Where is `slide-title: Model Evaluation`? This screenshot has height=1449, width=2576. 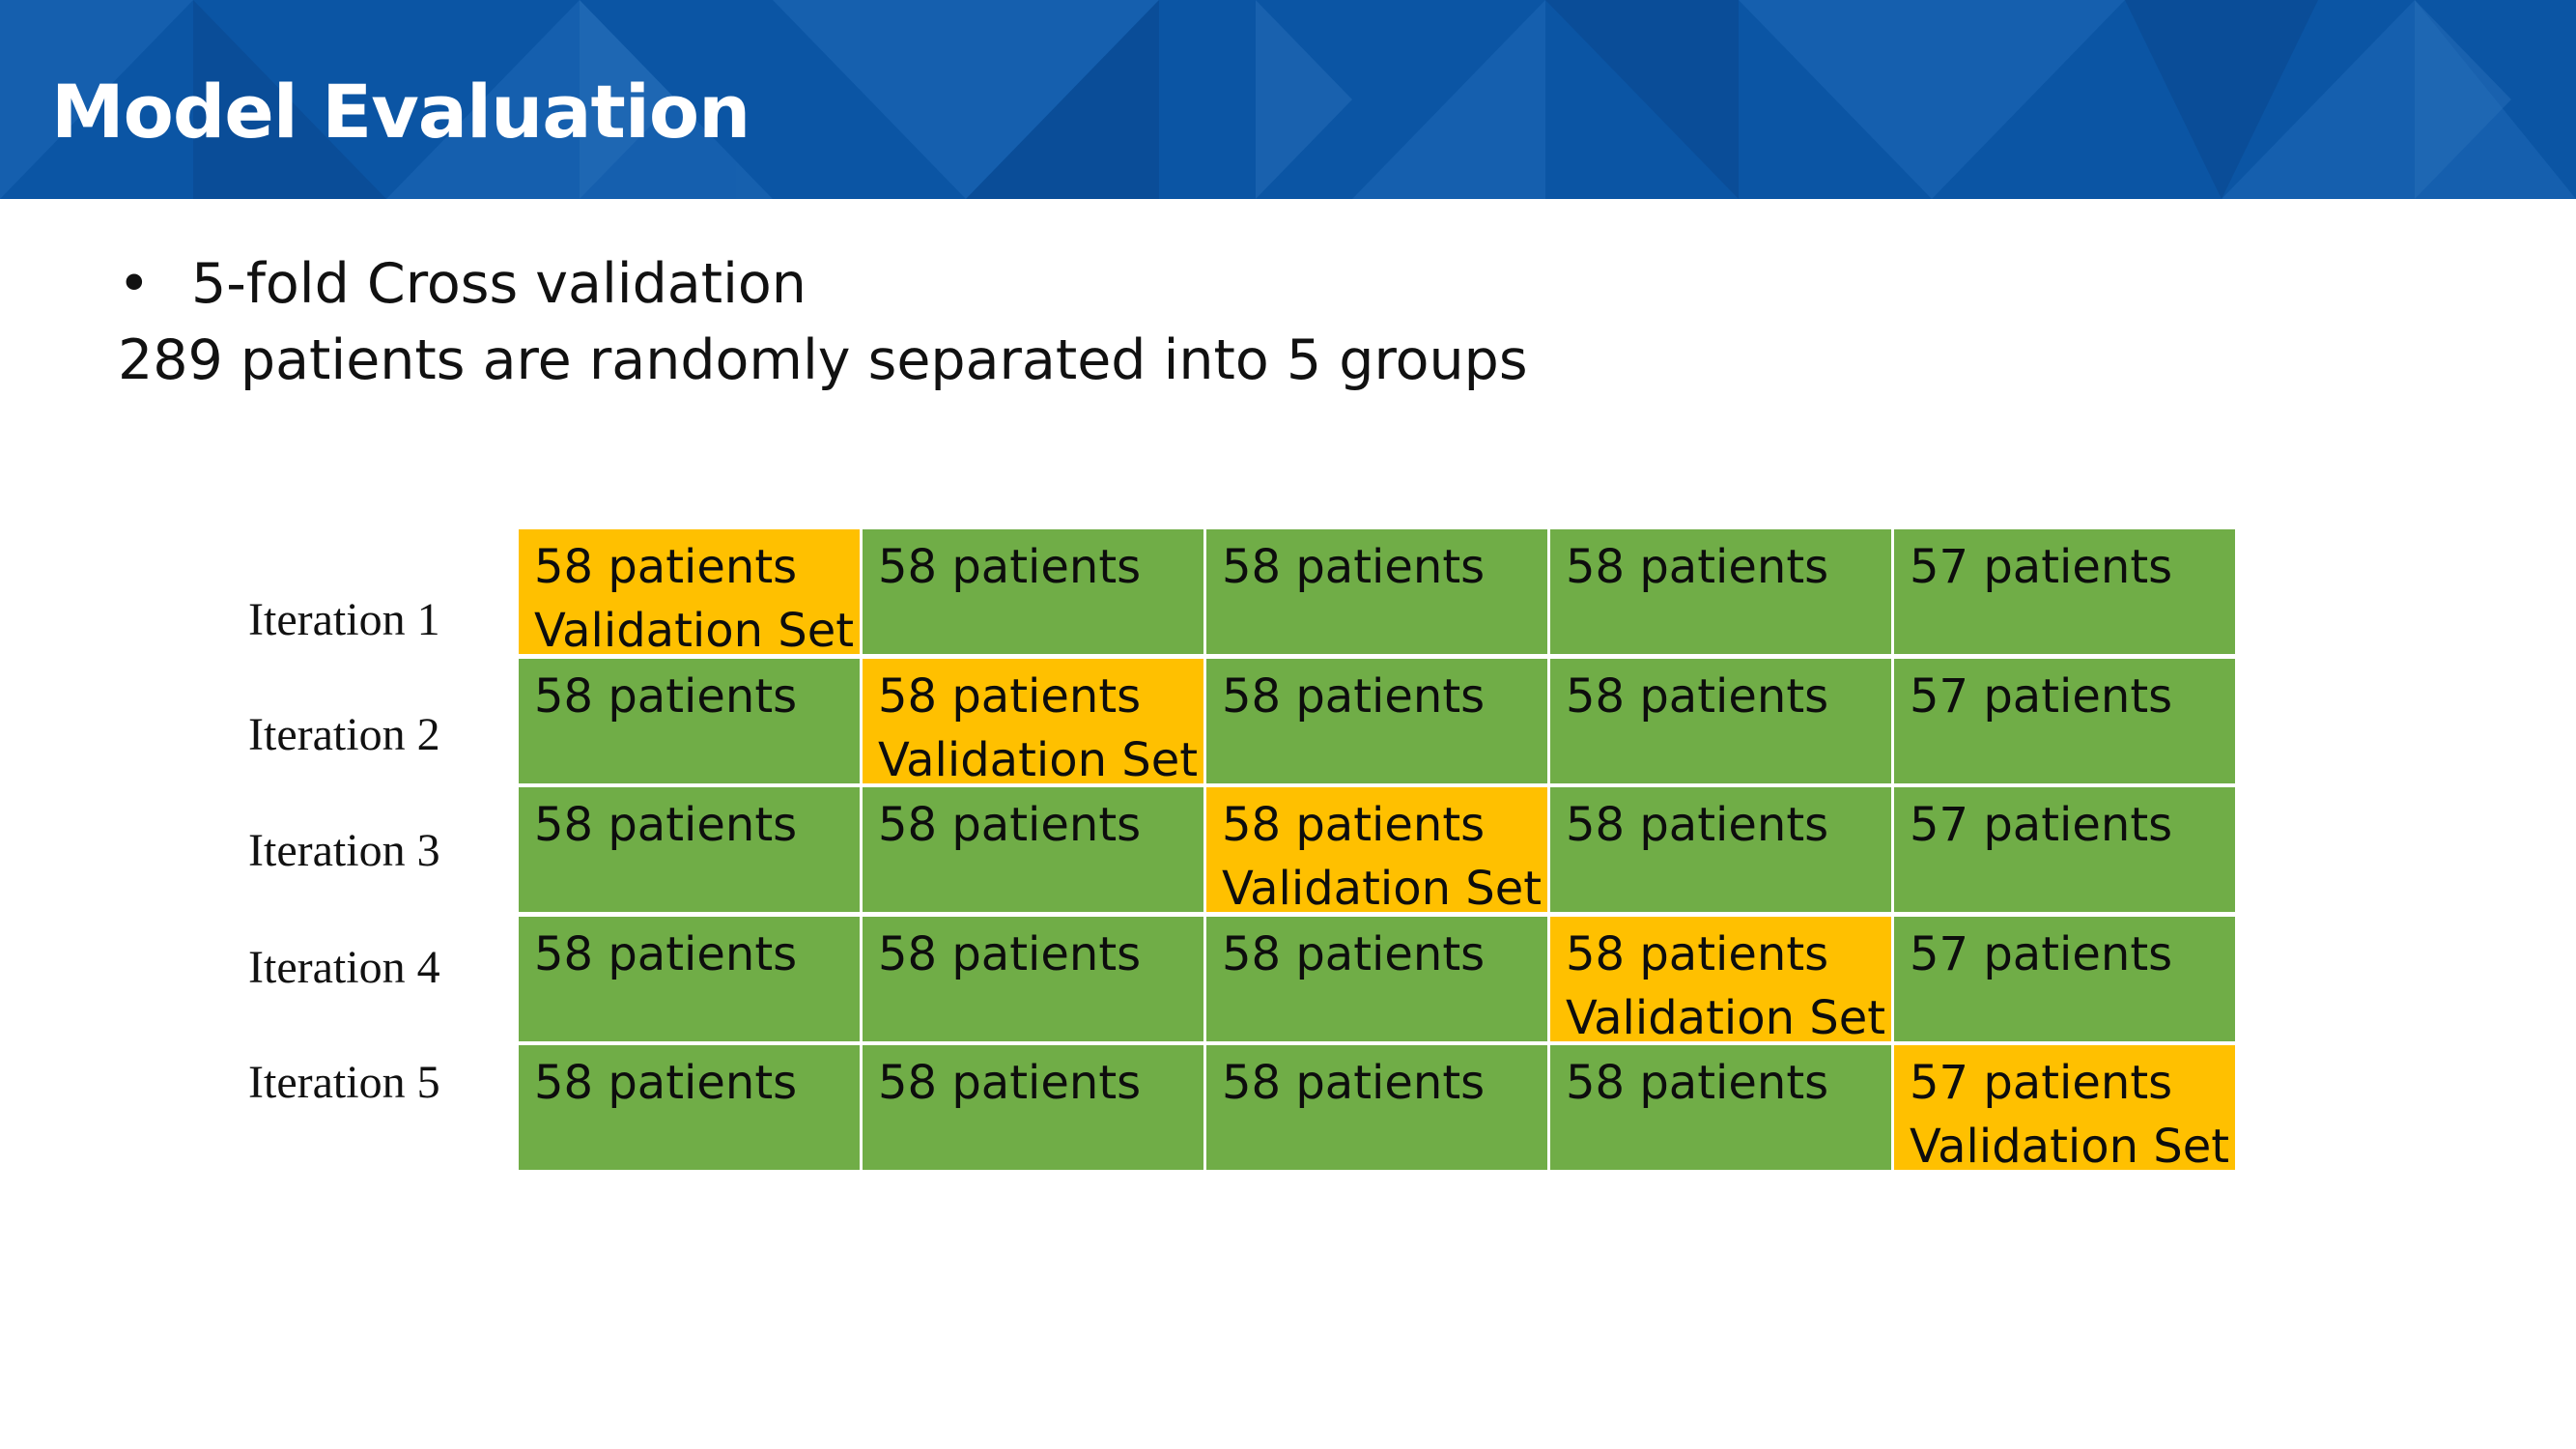
slide-title: Model Evaluation is located at coordinates (400, 112).